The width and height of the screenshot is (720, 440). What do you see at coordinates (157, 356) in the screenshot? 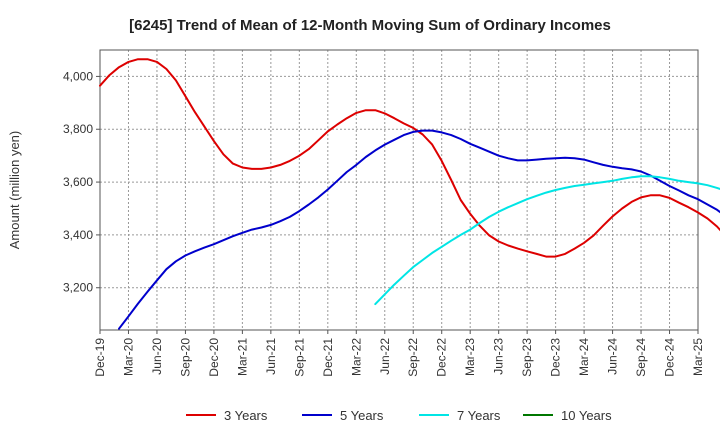
I see `x-tick-label: Jun-20` at bounding box center [157, 356].